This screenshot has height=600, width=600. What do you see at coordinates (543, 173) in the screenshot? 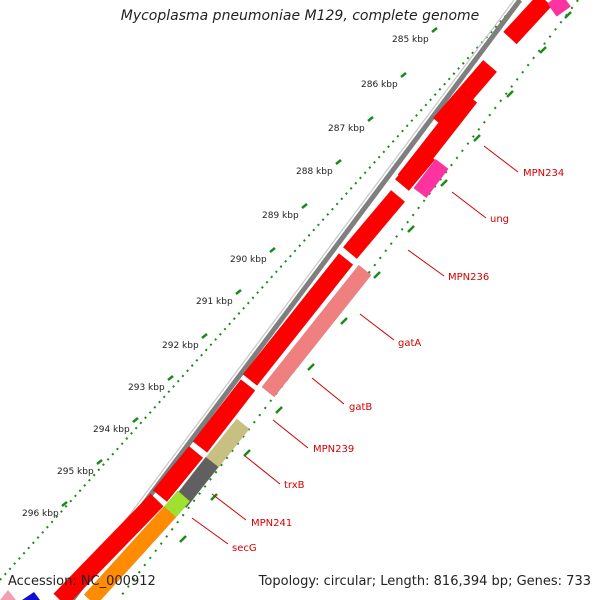
I see `gene-label-mpn234: MPN234` at bounding box center [543, 173].